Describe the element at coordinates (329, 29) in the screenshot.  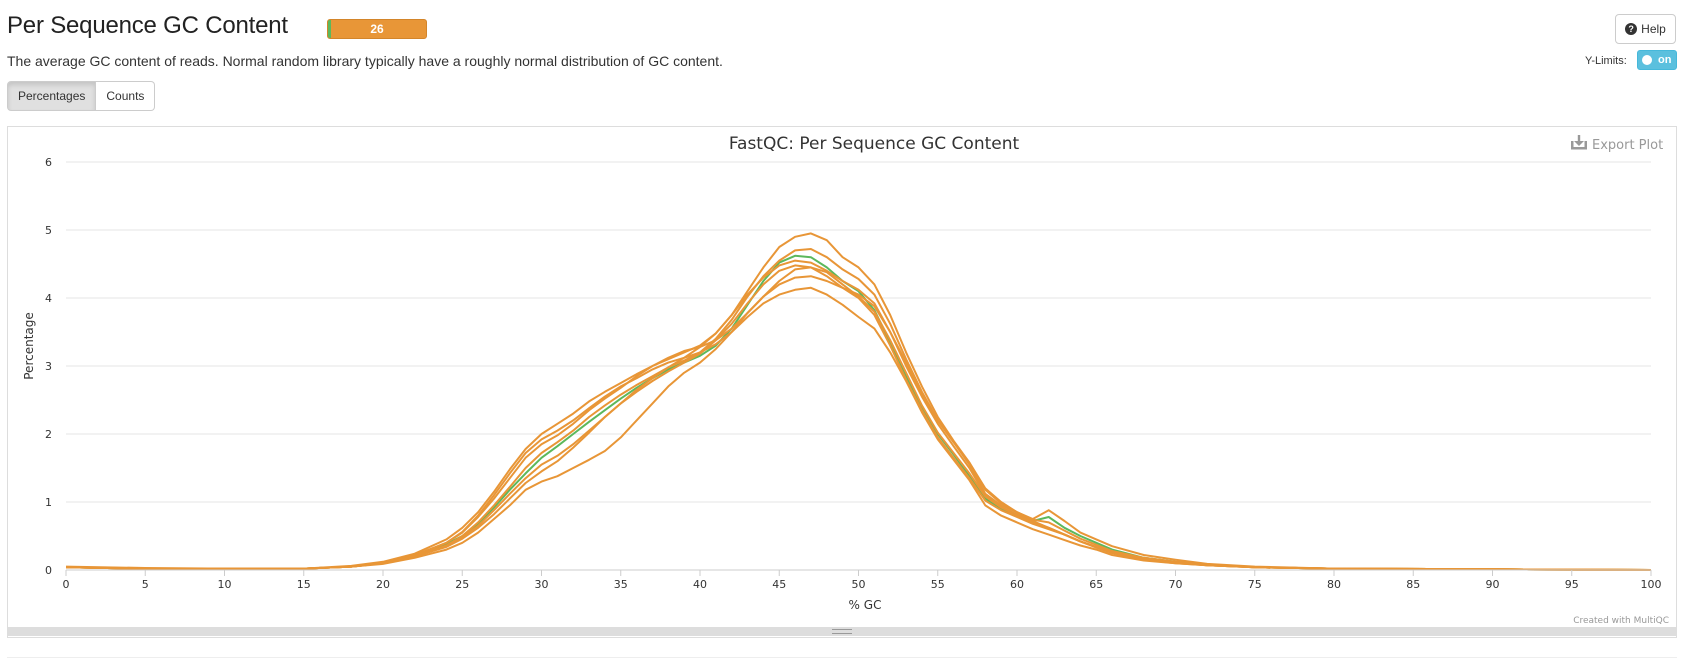
I see `pass-segment` at that location.